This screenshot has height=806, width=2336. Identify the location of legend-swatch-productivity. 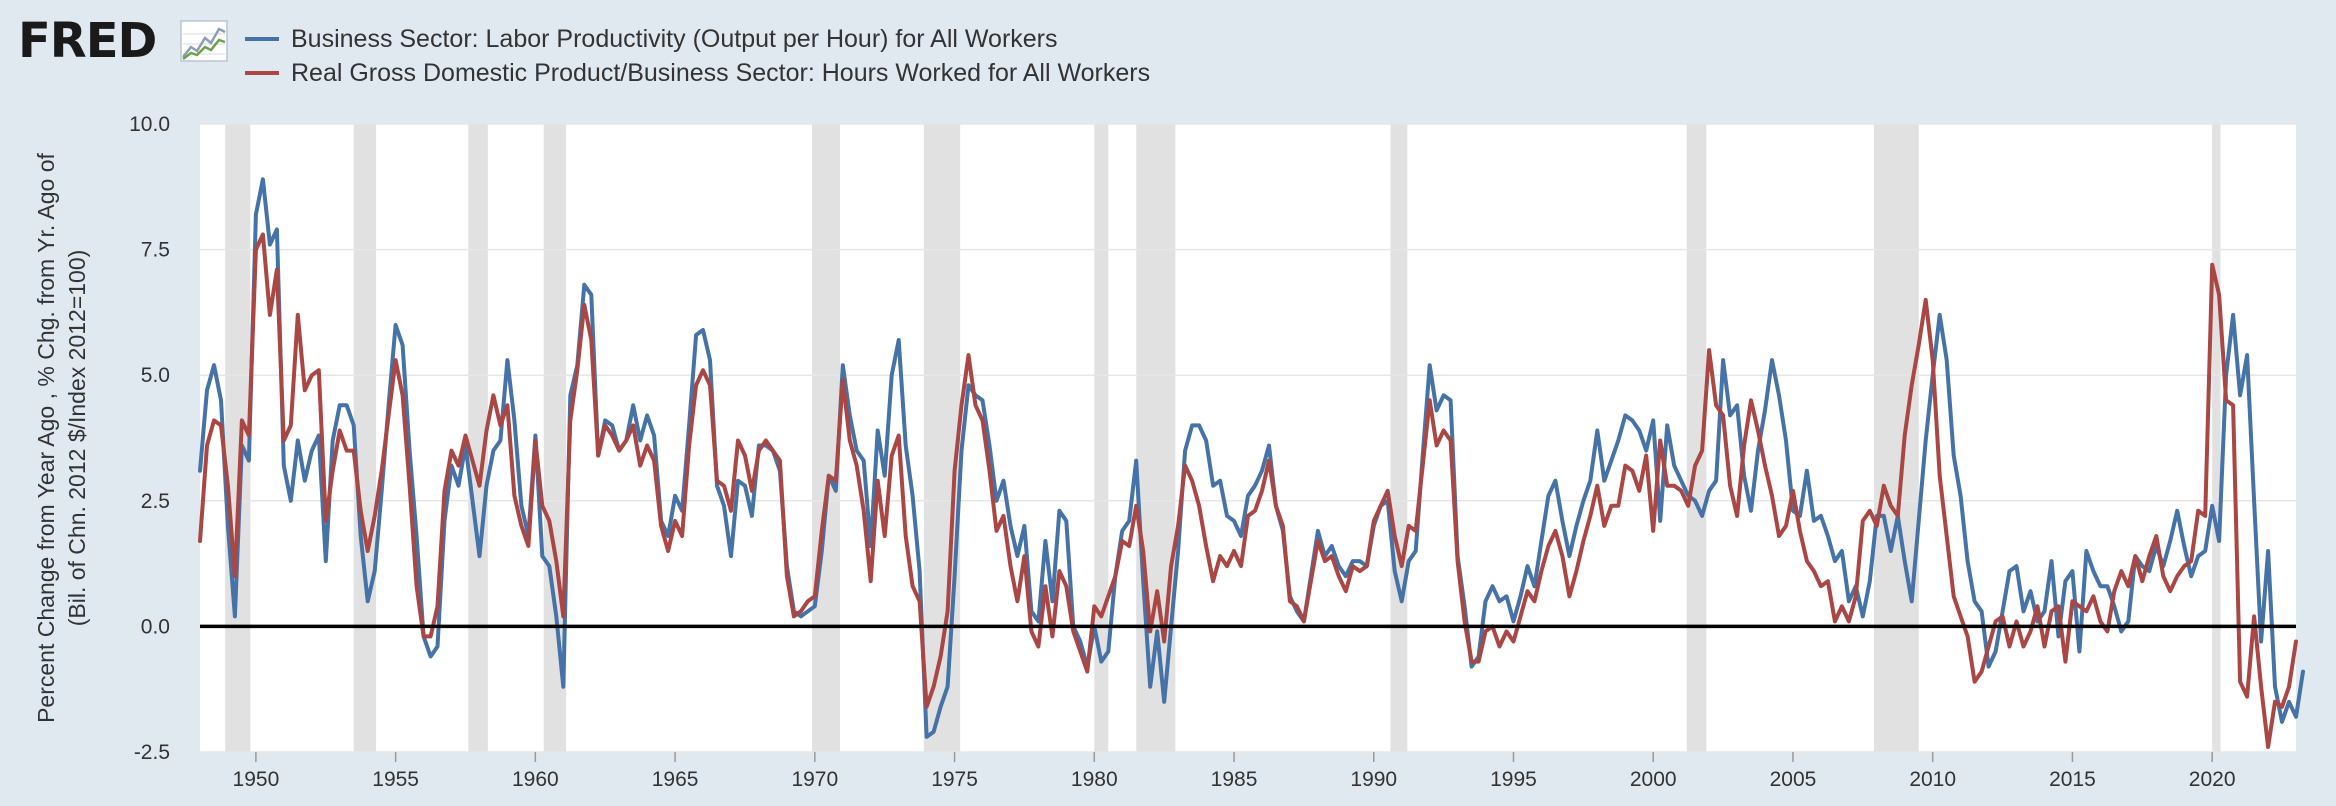
(262, 39).